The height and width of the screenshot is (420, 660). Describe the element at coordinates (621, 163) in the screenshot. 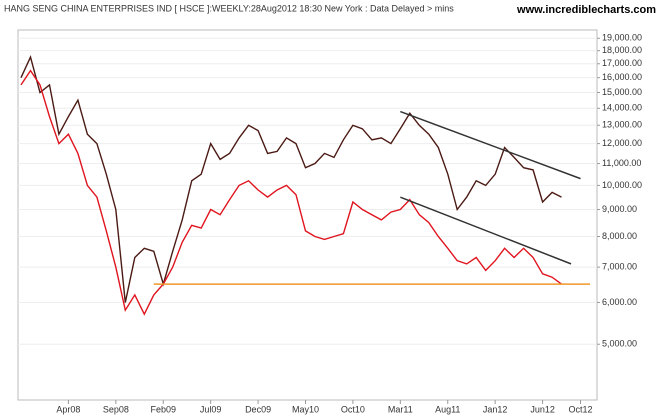

I see `y-tick-label: 11,000.00` at that location.